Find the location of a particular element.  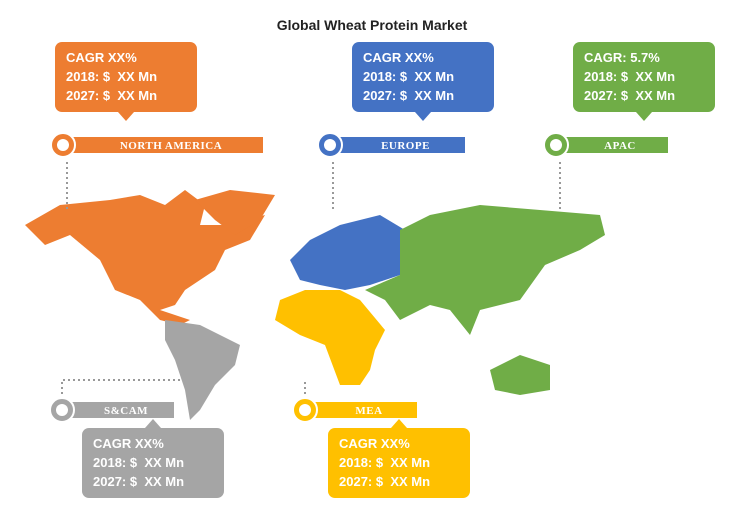

region-label: S&CAM is located at coordinates (126, 411).